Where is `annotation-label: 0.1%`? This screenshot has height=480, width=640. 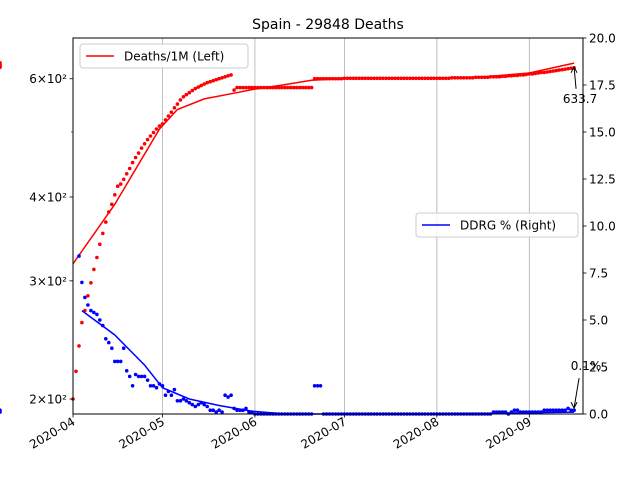 annotation-label: 0.1% is located at coordinates (586, 366).